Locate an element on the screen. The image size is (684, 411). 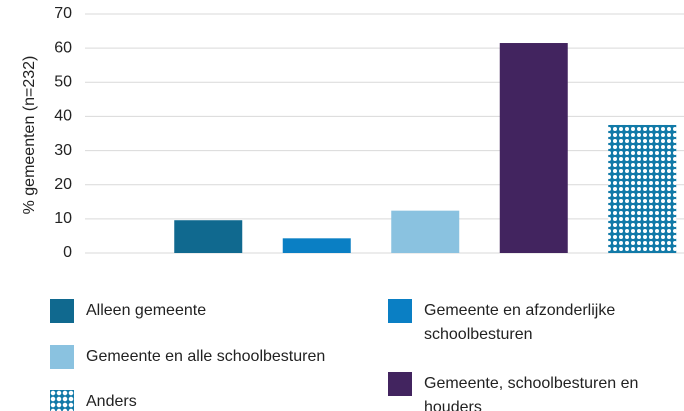
legend-label: Alleen gemeente is located at coordinates (146, 310).